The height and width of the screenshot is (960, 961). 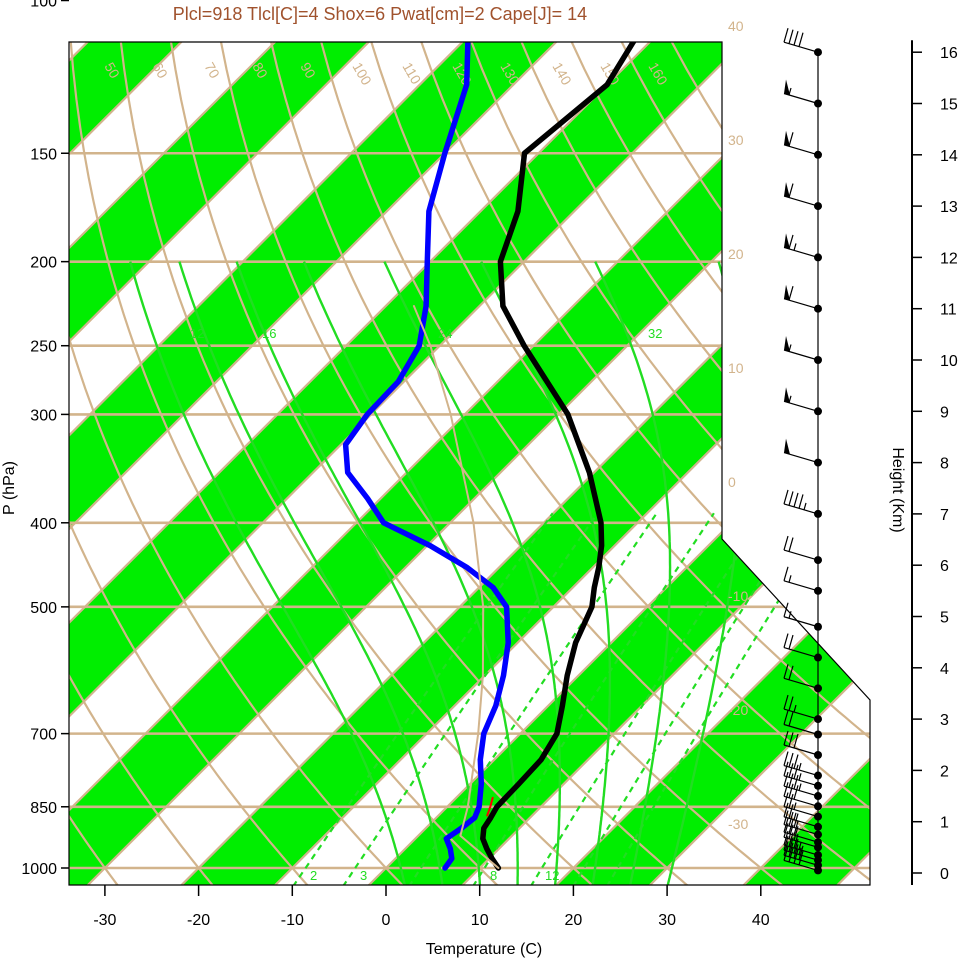 What do you see at coordinates (39, 869) in the screenshot?
I see `p-tick-label: 1000` at bounding box center [39, 869].